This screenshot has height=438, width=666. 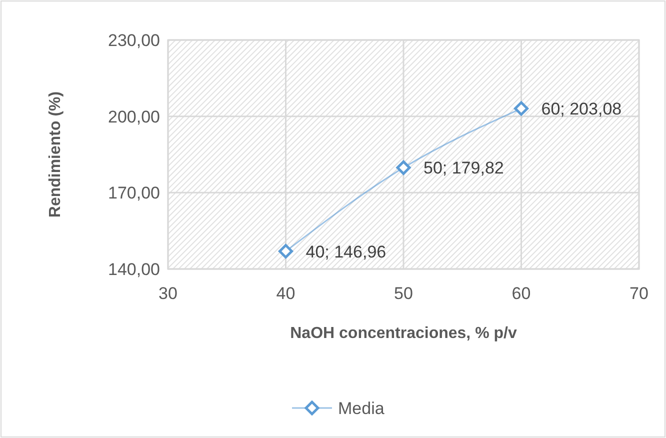 What do you see at coordinates (134, 193) in the screenshot?
I see `y-tick-label: 170,00` at bounding box center [134, 193].